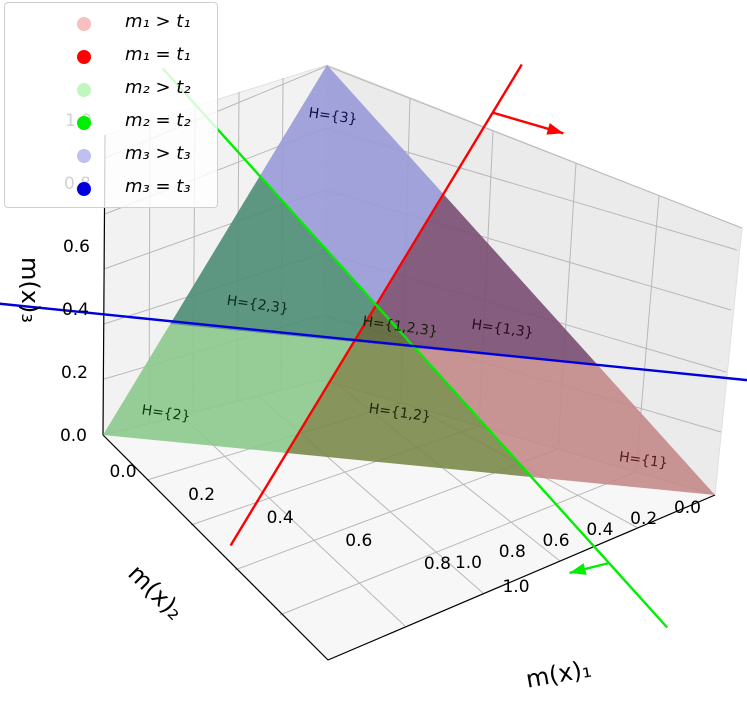  I want to click on y-tick-label: 0.6, so click(556, 541).